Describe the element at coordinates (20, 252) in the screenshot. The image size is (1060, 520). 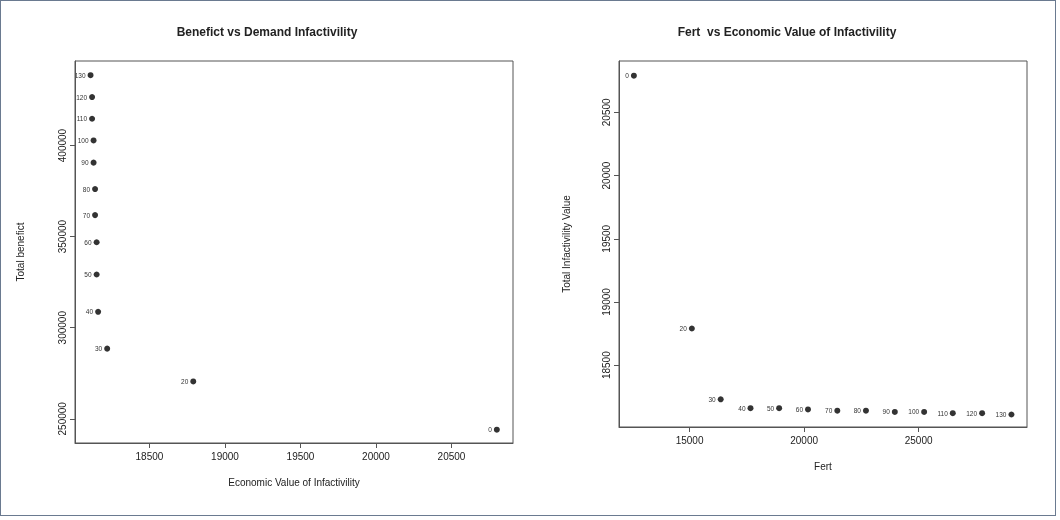
I see `y-axis-title: Total benefict` at that location.